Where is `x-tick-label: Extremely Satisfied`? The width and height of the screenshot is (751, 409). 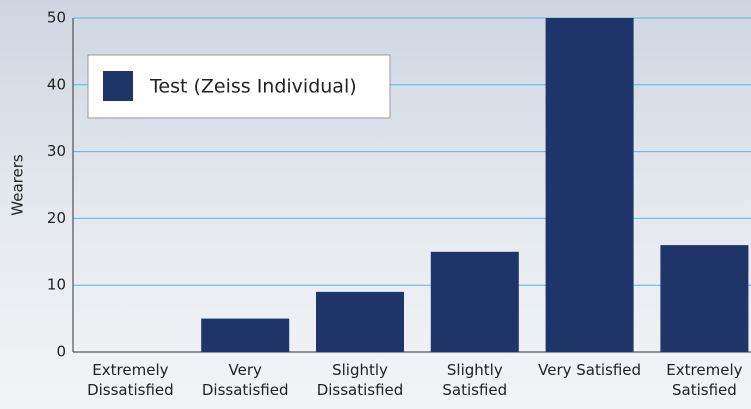 x-tick-label: Extremely Satisfied is located at coordinates (704, 380).